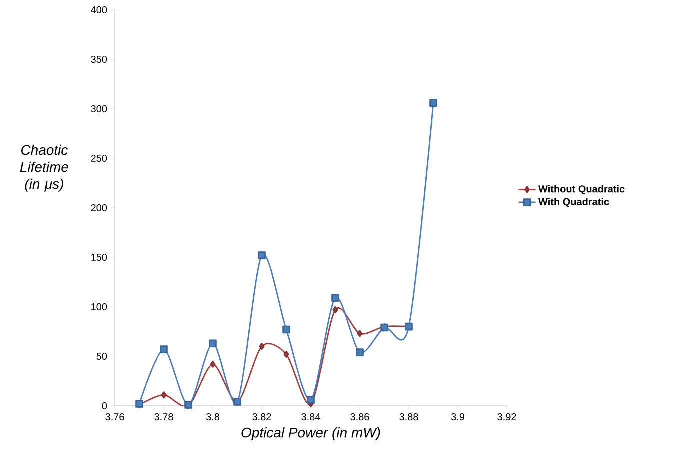  I want to click on x-tick-label: 3.84, so click(311, 417).